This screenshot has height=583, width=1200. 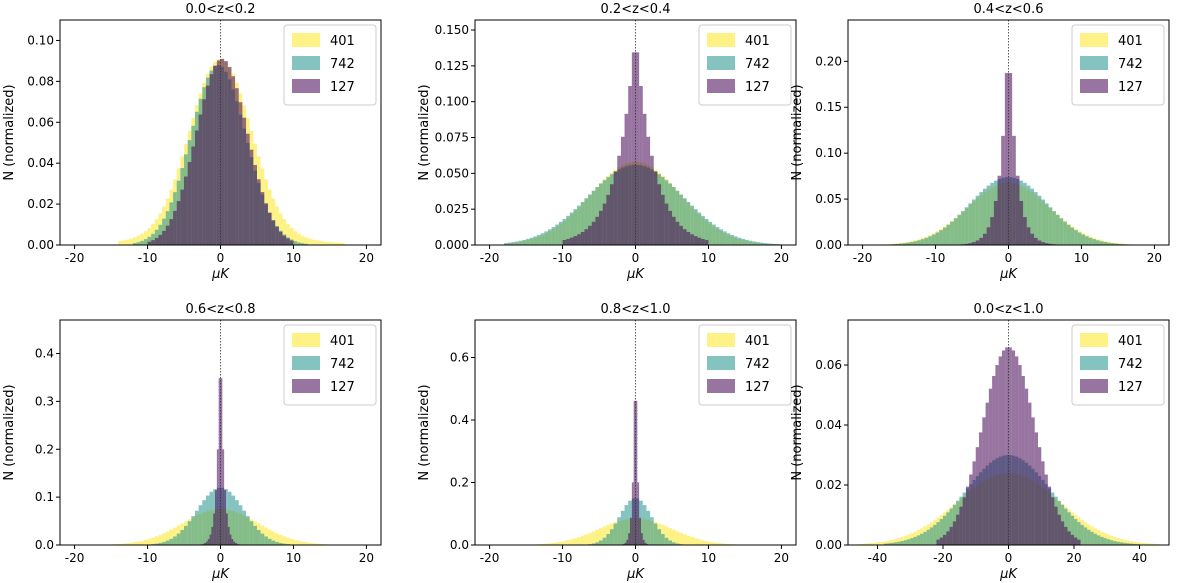 I want to click on y-tick-label: 0.125, so click(x=452, y=66).